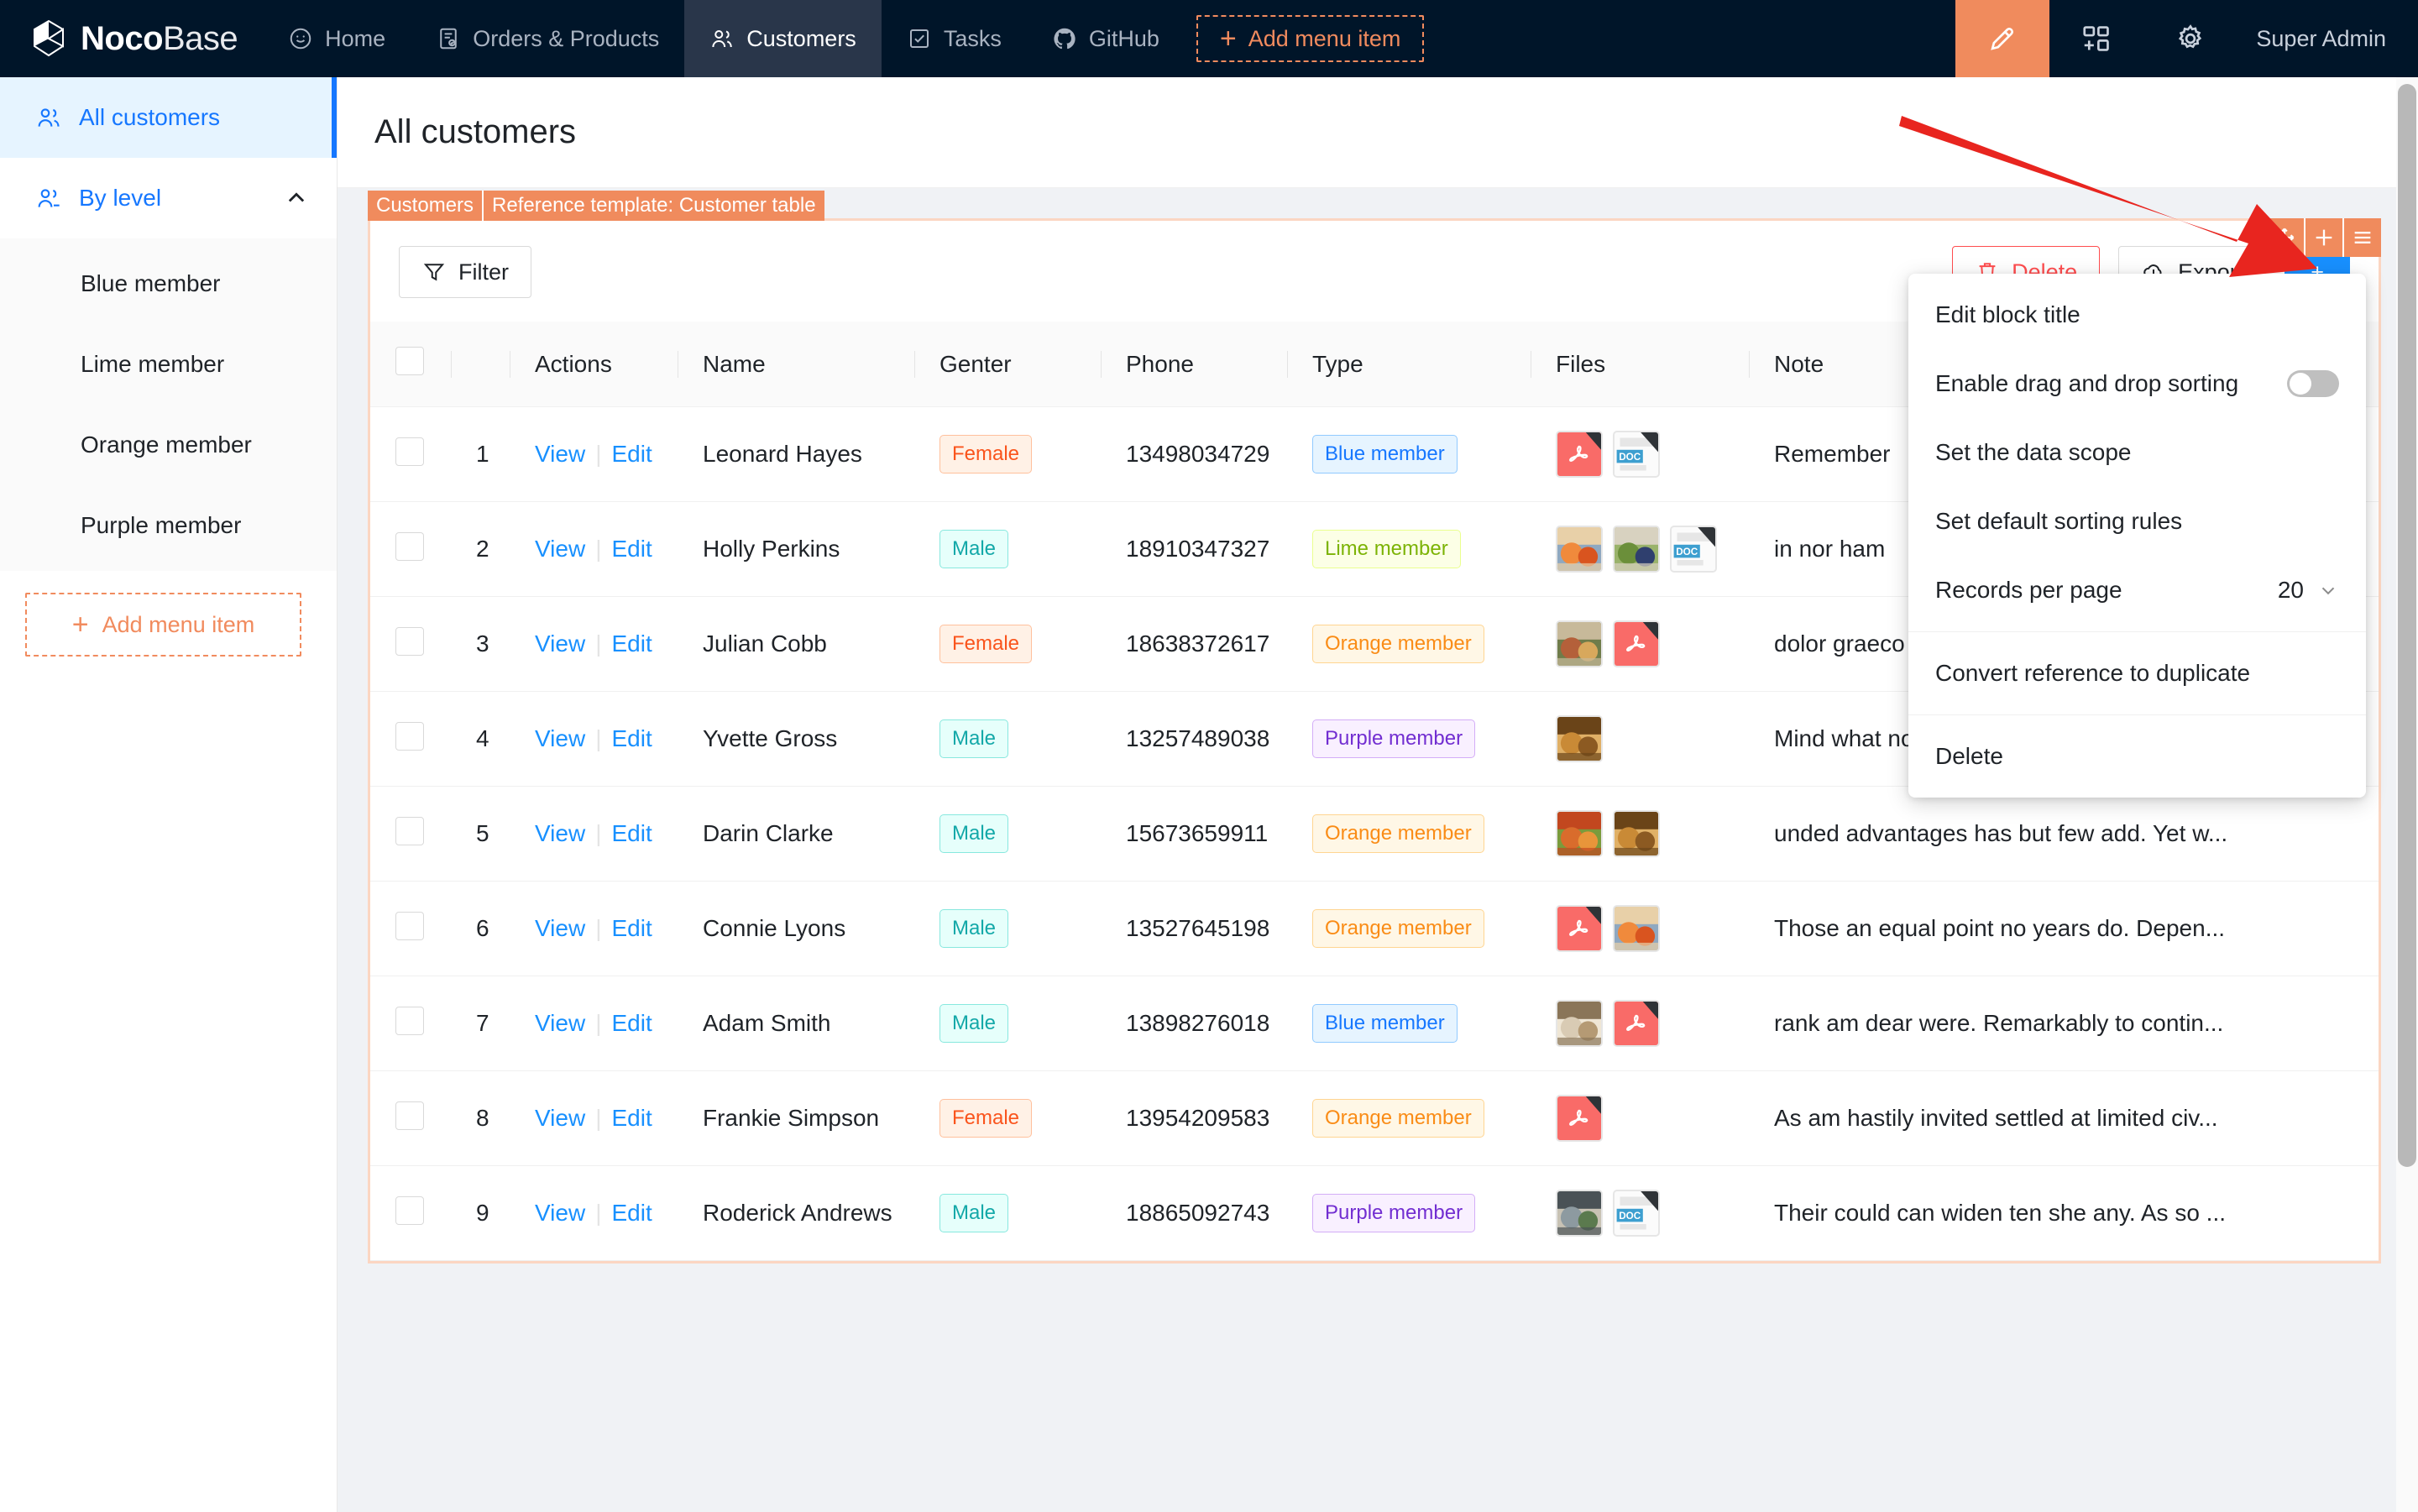  Describe the element at coordinates (547, 38) in the screenshot. I see `nav-item-orders-products: Orders & Products` at that location.